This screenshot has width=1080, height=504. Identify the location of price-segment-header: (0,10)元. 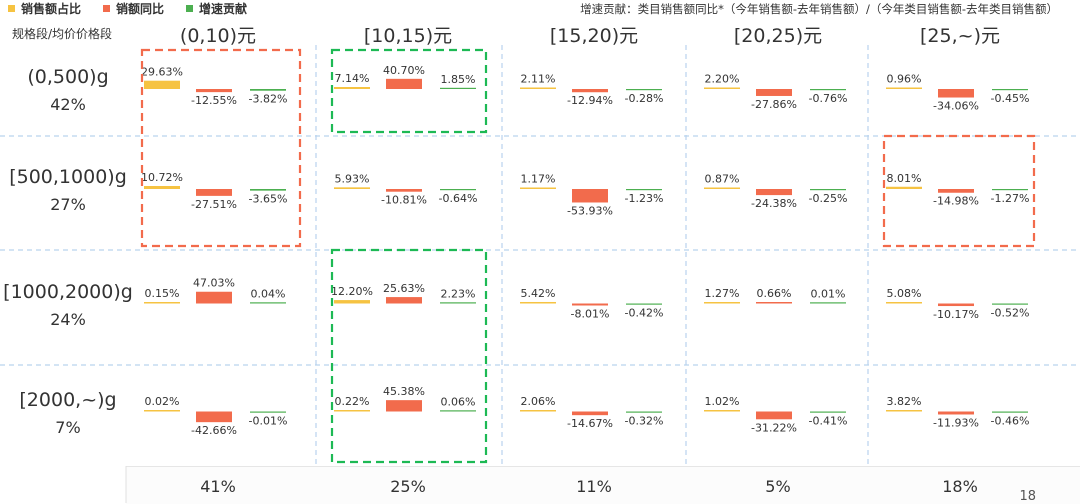
(218, 36).